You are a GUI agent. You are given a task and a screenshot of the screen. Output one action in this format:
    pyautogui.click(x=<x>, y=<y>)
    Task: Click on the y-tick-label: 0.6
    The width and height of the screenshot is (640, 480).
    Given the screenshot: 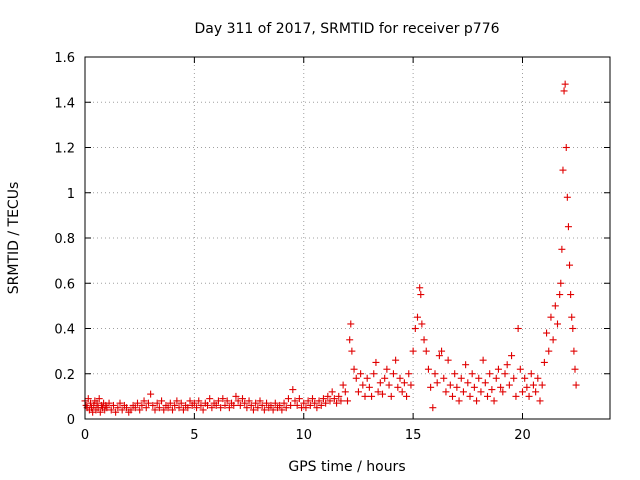 What is the action you would take?
    pyautogui.click(x=64, y=284)
    